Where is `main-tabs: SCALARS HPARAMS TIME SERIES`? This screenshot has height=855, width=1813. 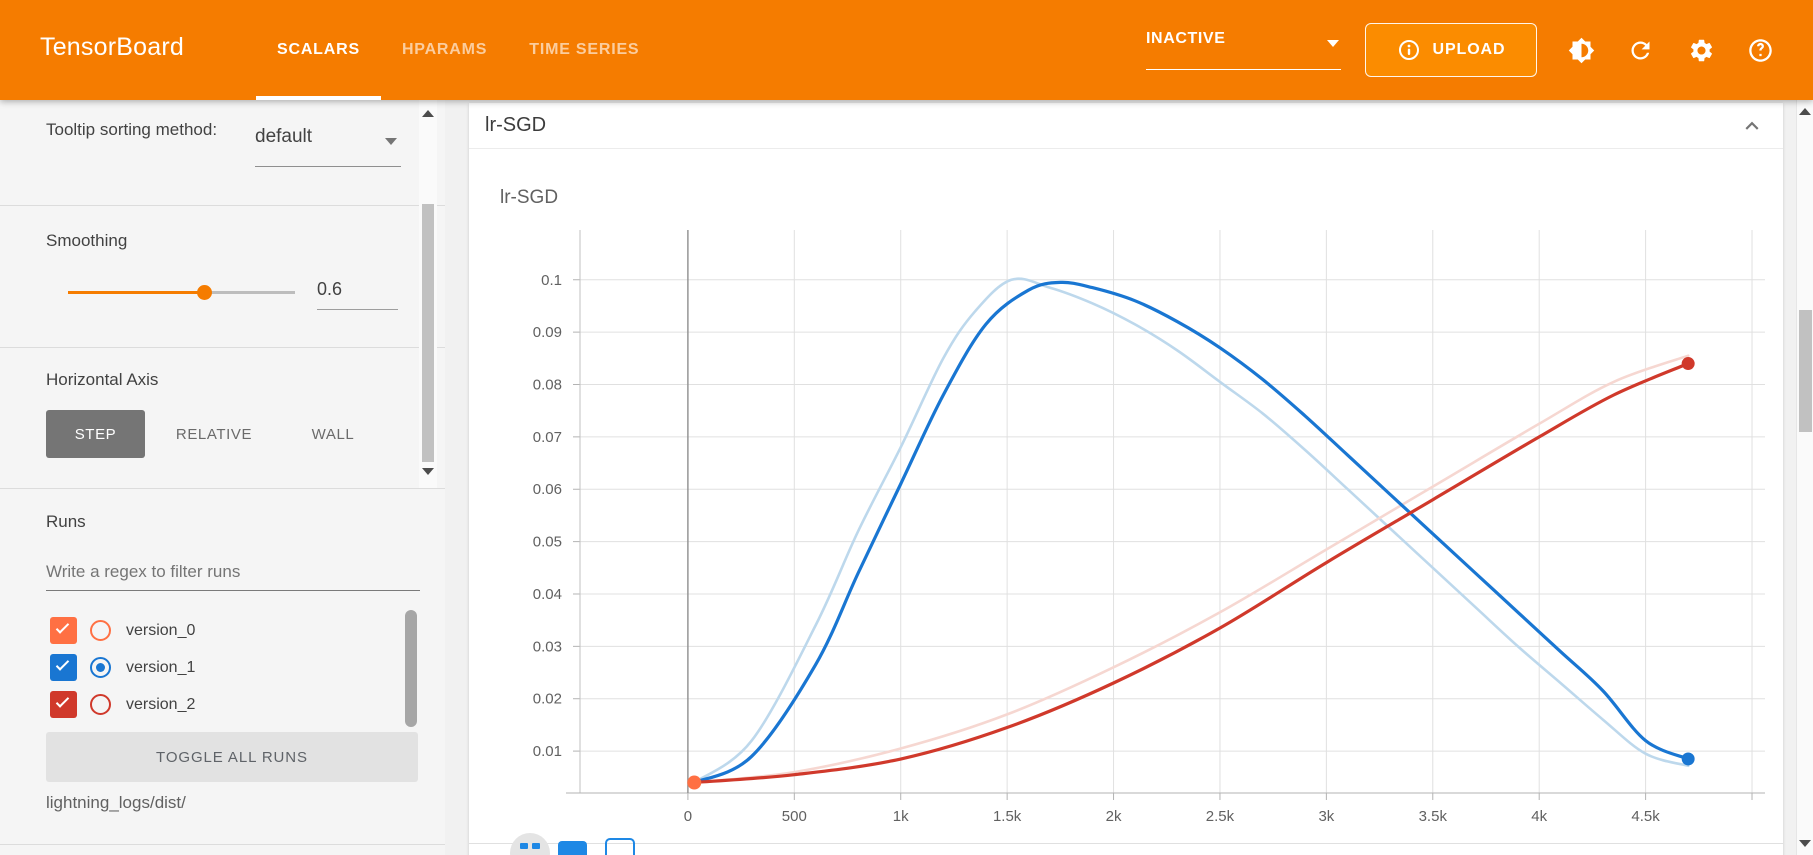
main-tabs: SCALARS HPARAMS TIME SERIES is located at coordinates (458, 50).